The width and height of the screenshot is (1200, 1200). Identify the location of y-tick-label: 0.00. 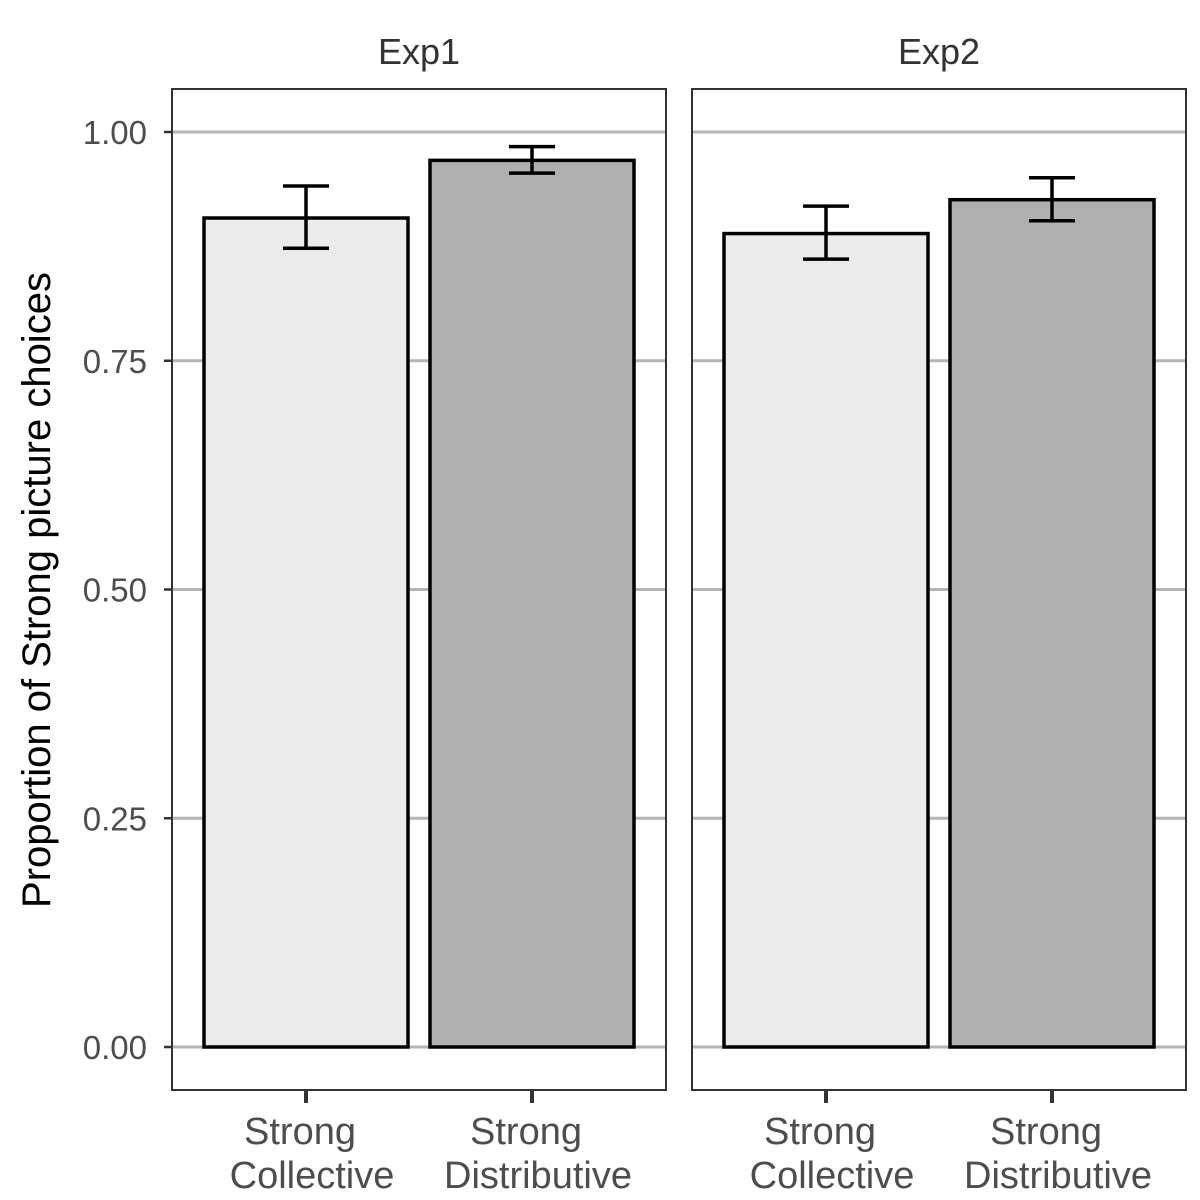
(115, 1047).